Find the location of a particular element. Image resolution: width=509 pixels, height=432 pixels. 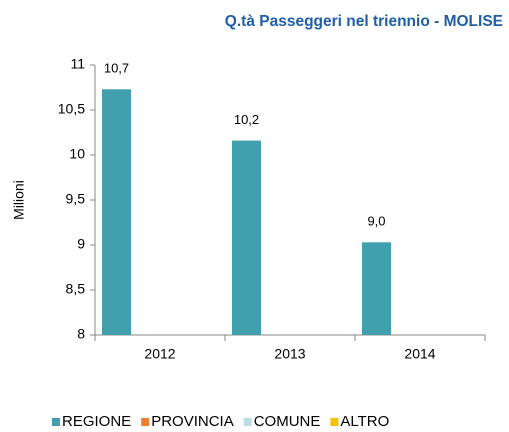

y-axis-label: Milioni is located at coordinates (19, 200).